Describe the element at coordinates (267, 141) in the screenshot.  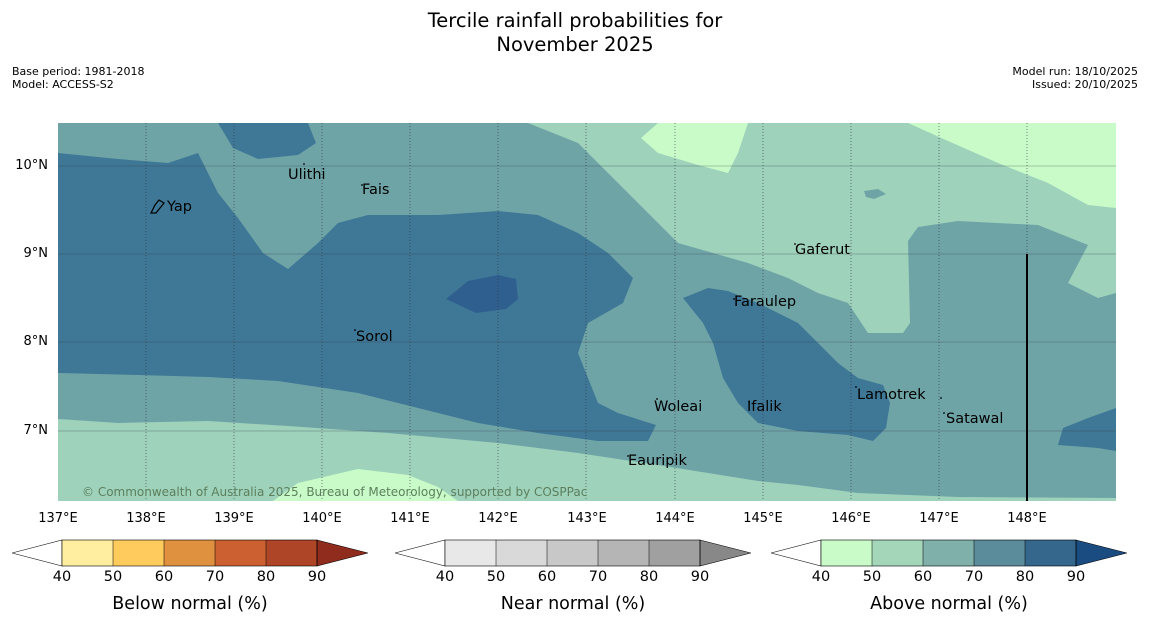
I see `region-above-70-top` at that location.